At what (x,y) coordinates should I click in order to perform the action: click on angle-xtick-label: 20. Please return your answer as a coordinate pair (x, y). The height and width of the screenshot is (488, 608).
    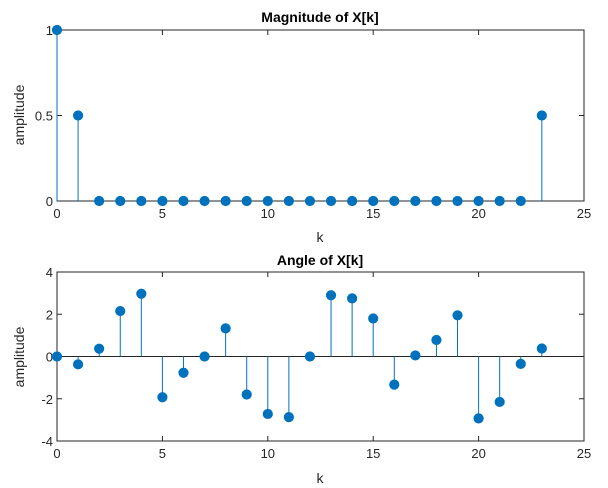
    Looking at the image, I should click on (478, 453).